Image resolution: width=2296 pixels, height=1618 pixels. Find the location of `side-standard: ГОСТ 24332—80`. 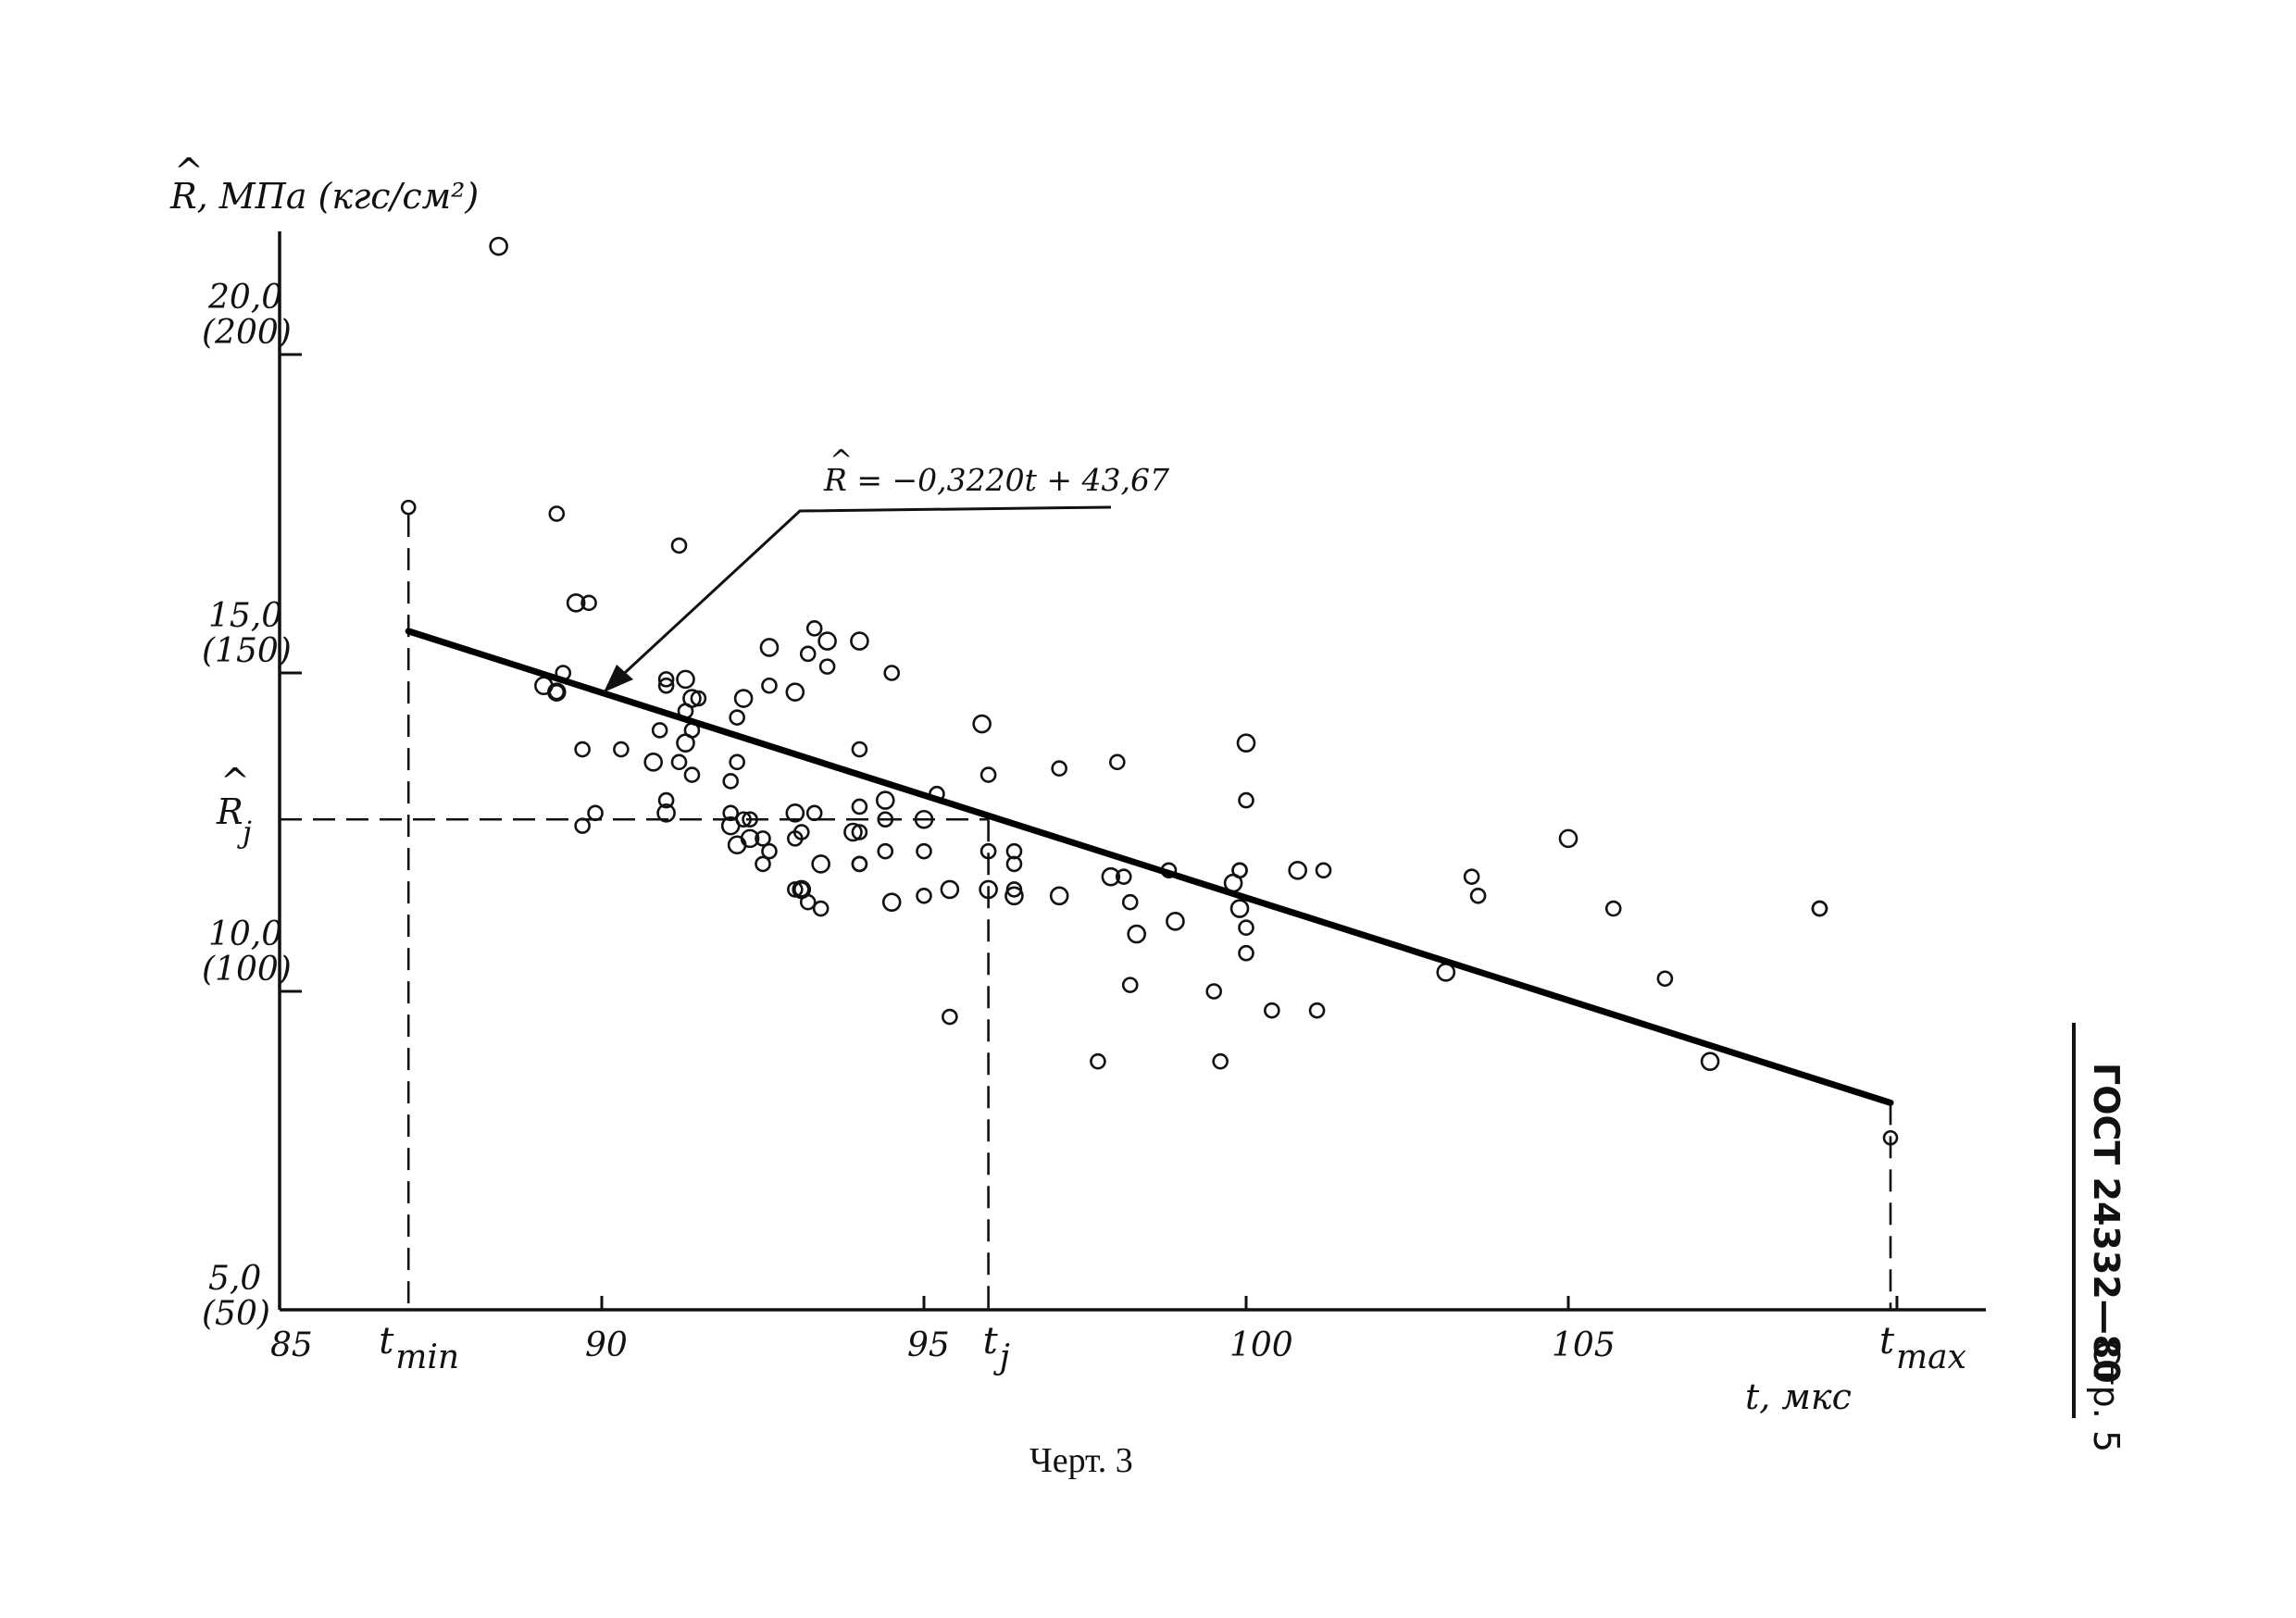

side-standard: ГОСТ 24332—80 is located at coordinates (2106, 1223).